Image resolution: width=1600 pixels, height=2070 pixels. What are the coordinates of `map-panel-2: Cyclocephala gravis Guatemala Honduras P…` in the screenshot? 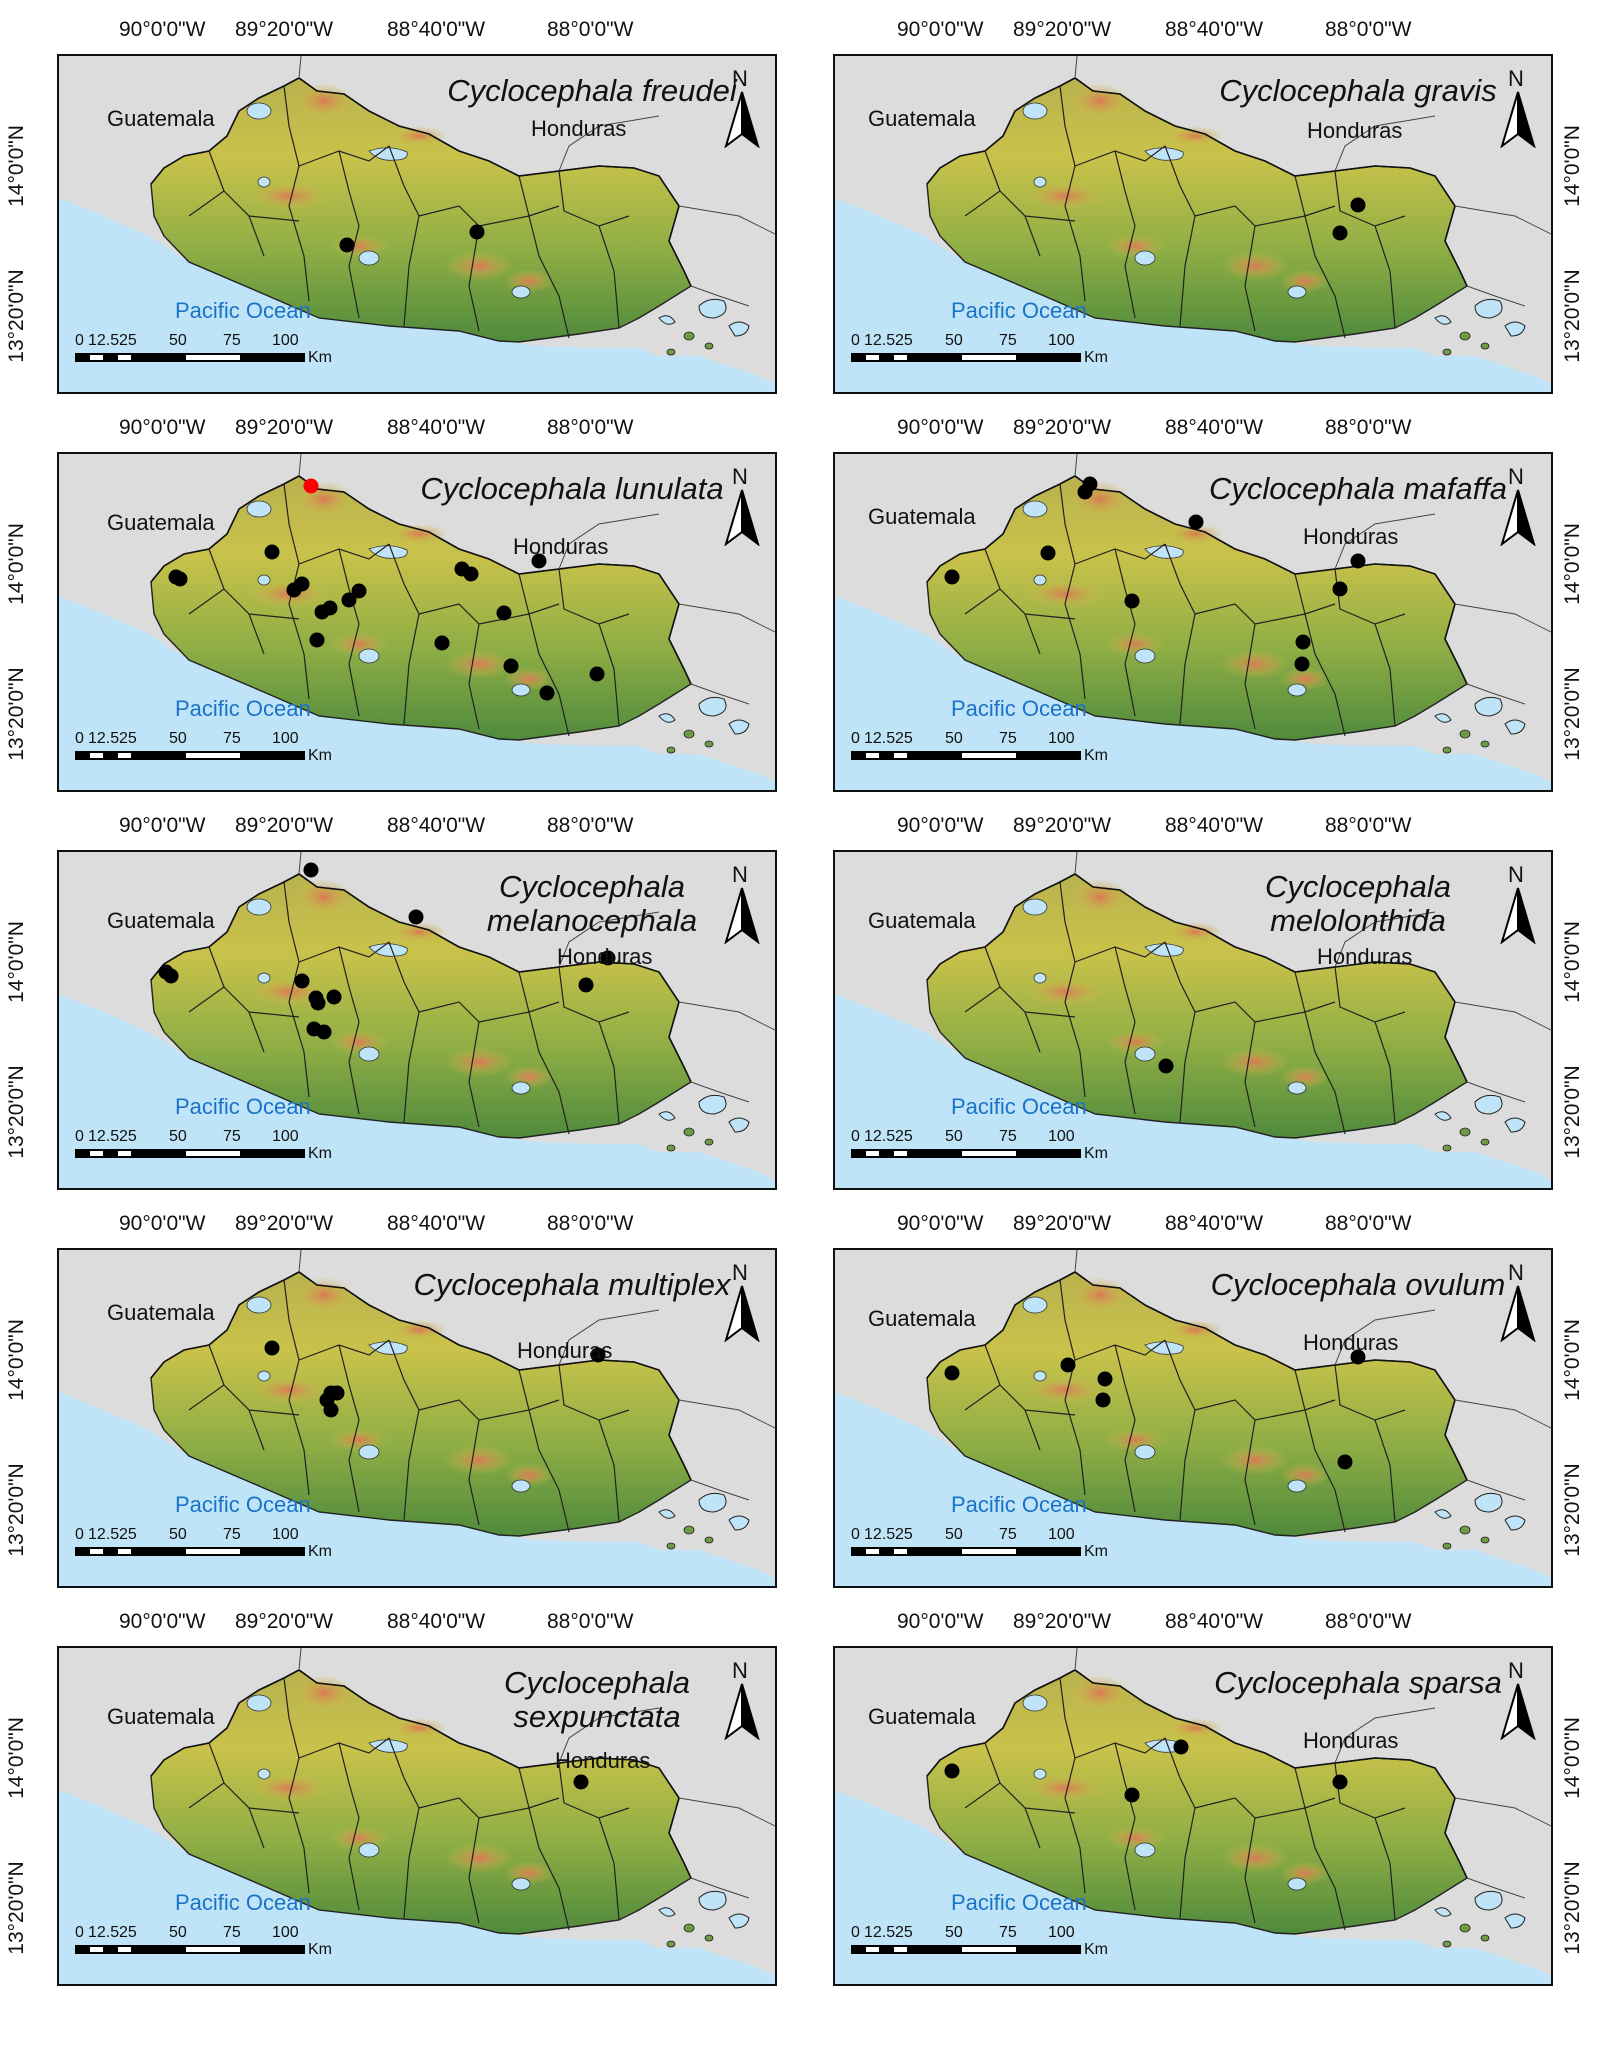 It's located at (1208, 233).